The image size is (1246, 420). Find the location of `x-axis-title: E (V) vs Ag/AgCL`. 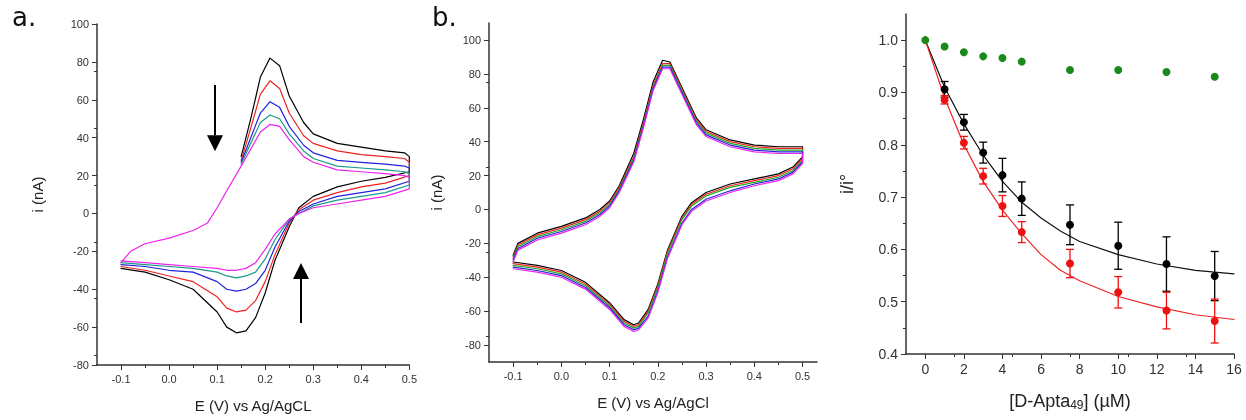

x-axis-title: E (V) vs Ag/AgCL is located at coordinates (253, 405).